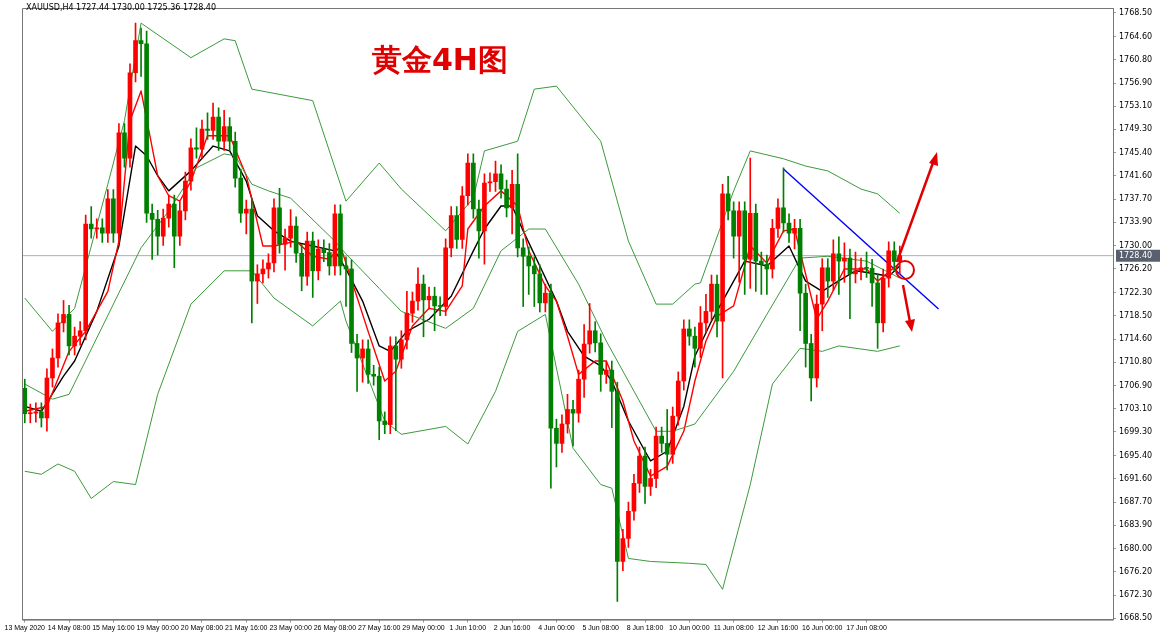  What do you see at coordinates (1136, 246) in the screenshot?
I see `y-tick-label: 1730.00` at bounding box center [1136, 246].